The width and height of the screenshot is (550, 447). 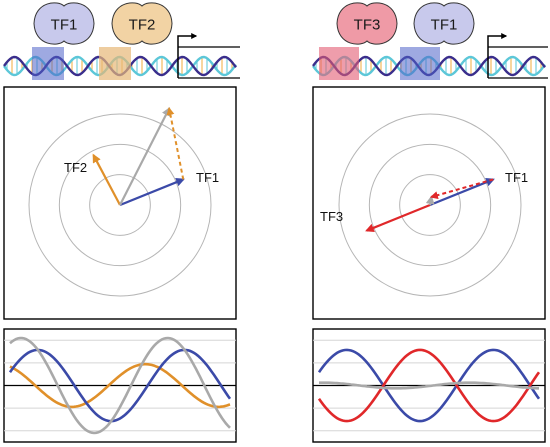 I want to click on tf2-wave, so click(x=120, y=385).